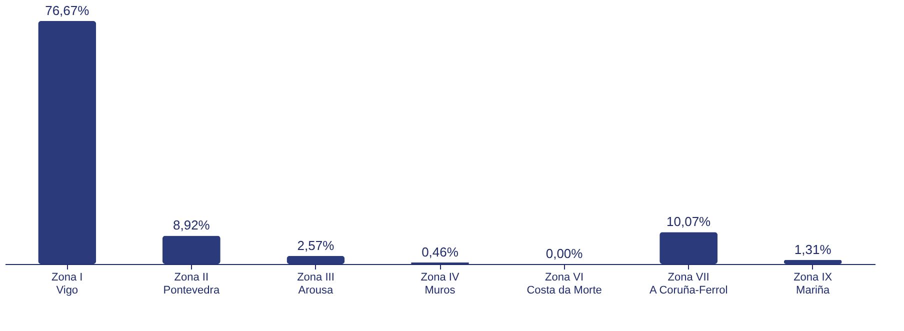  What do you see at coordinates (688, 284) in the screenshot?
I see `x-tick-label: Zona VII A Coruña-Ferrol` at bounding box center [688, 284].